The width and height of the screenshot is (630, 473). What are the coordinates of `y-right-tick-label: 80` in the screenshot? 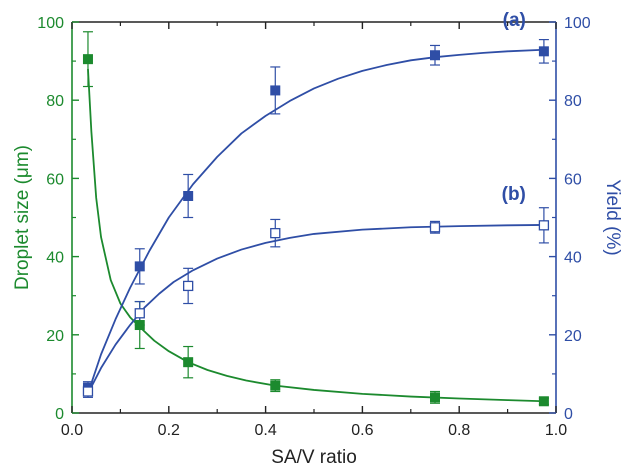 It's located at (573, 101).